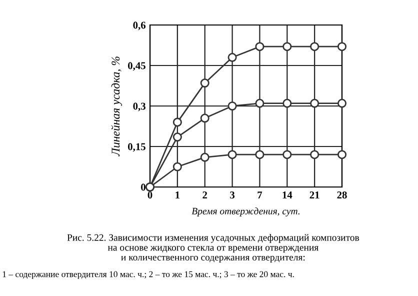 This screenshot has height=296, width=418. What do you see at coordinates (150, 194) in the screenshot?
I see `x-tick-label: 0` at bounding box center [150, 194].